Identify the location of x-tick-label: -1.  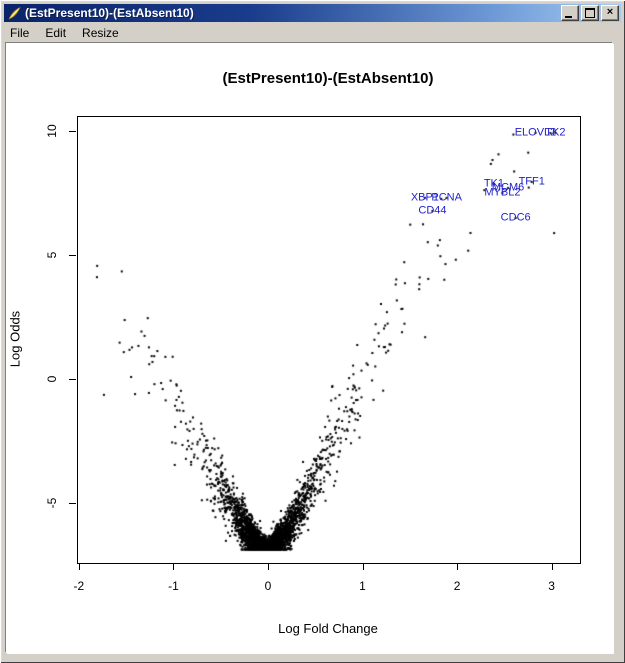
(173, 586).